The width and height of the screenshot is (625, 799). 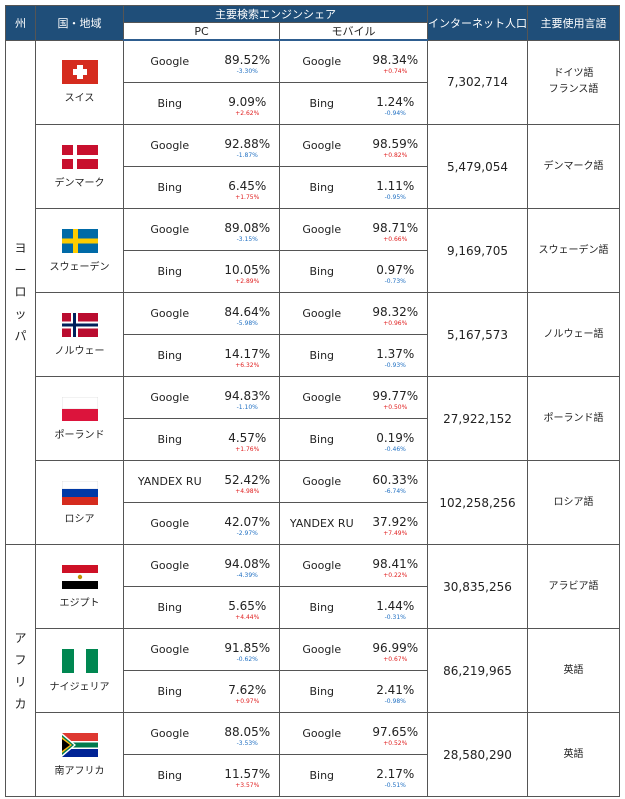 I want to click on mobile-share-cell: 98.34% +0.74%, so click(x=395, y=61).